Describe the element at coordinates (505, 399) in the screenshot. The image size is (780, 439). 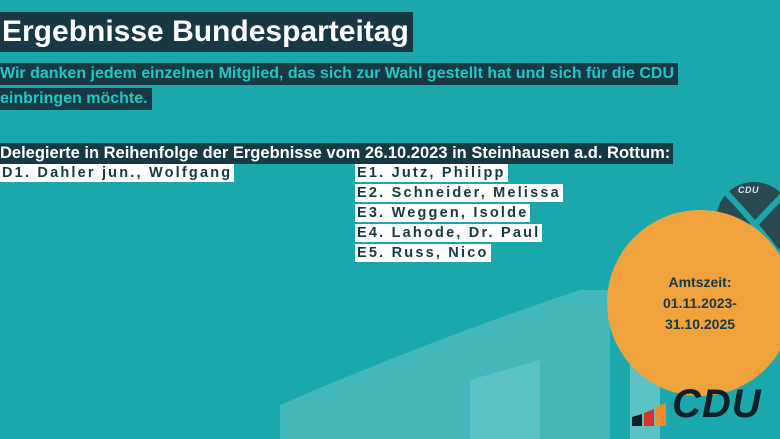
I see `background-column-shape` at that location.